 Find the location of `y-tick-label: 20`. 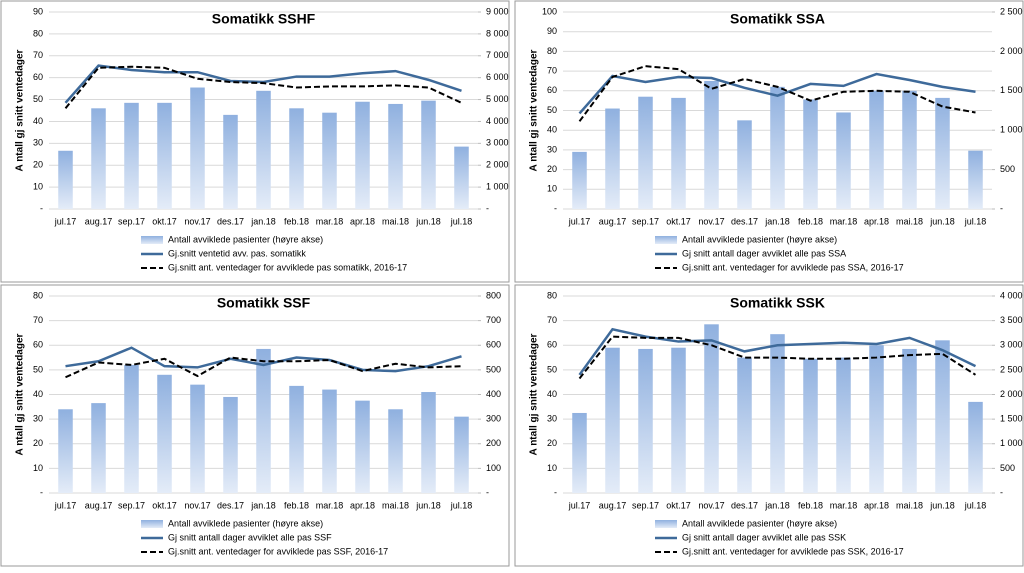

y-tick-label: 20 is located at coordinates (552, 169).